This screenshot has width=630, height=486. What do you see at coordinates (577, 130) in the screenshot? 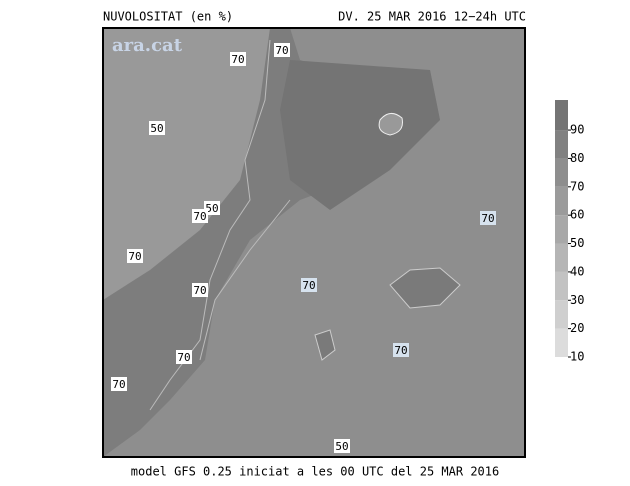
I see `colorbar-tick-label: 90` at bounding box center [577, 130].